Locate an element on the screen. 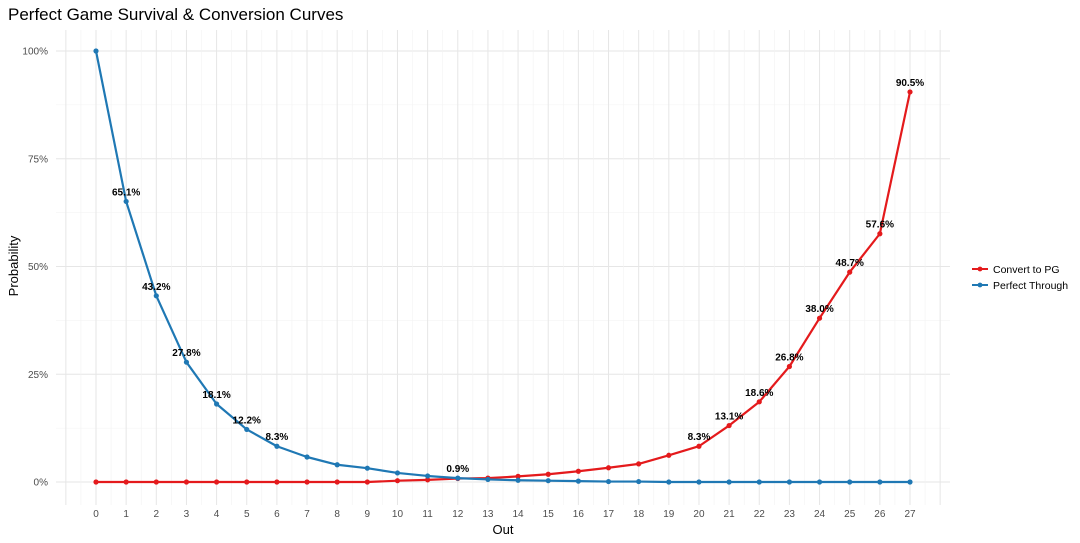 Image resolution: width=1080 pixels, height=543 pixels. data-label: 57.6% is located at coordinates (880, 225).